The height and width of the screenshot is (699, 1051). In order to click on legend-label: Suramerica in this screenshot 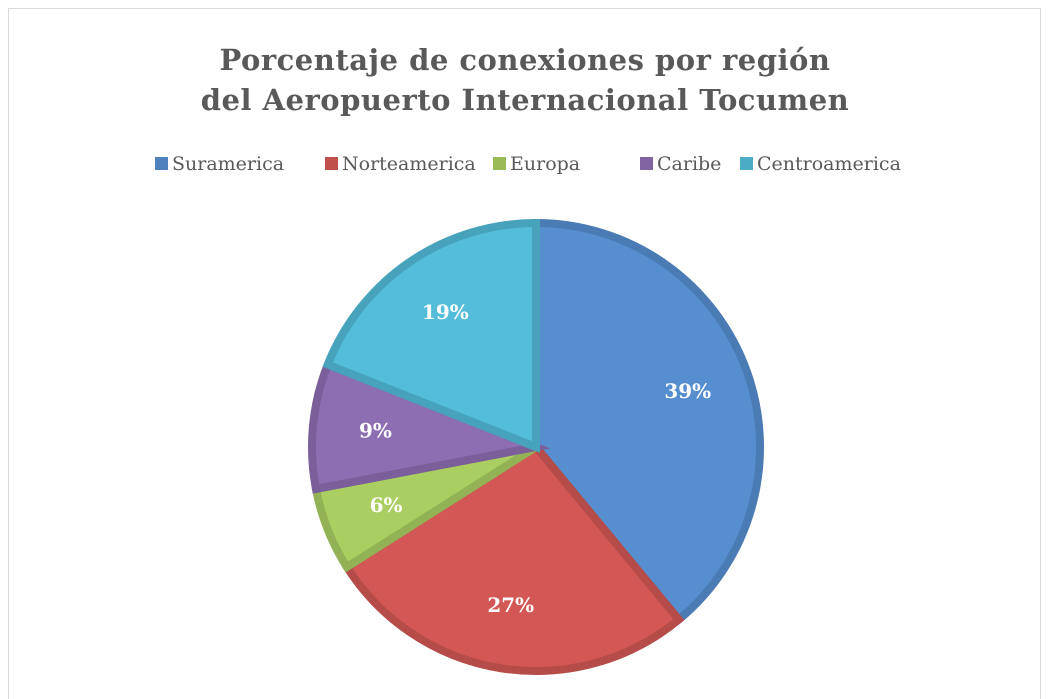, I will do `click(228, 164)`.